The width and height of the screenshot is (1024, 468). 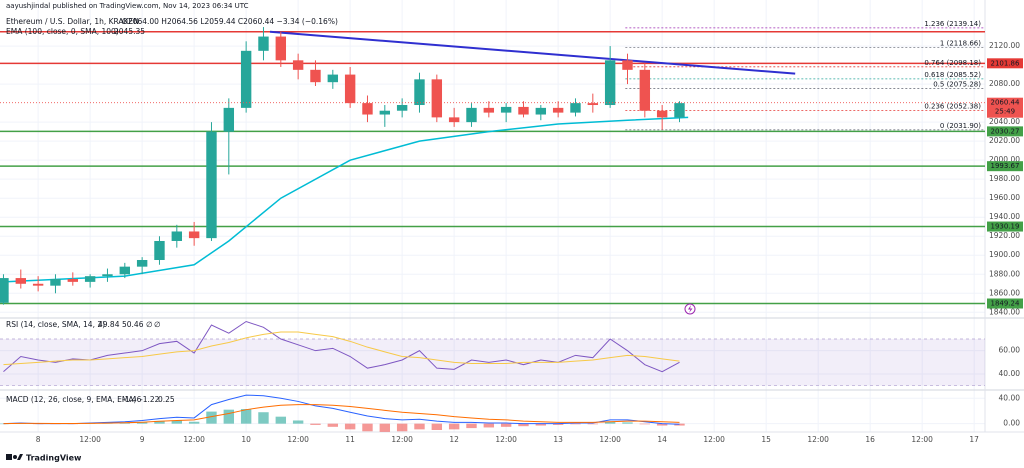 What do you see at coordinates (952, 75) in the screenshot?
I see `fib-label: 0.618 (2085.52)` at bounding box center [952, 75].